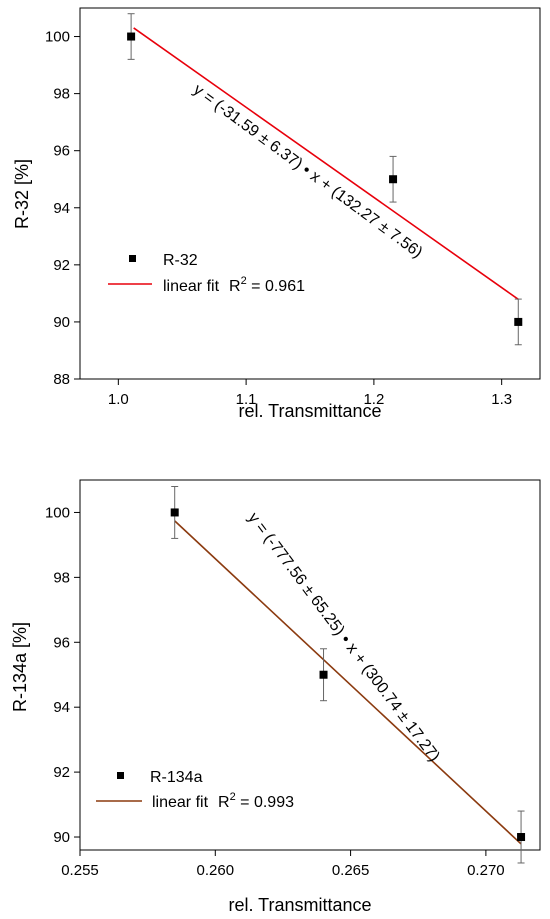  Describe the element at coordinates (246, 399) in the screenshot. I see `x-tick-label: 1.1` at that location.